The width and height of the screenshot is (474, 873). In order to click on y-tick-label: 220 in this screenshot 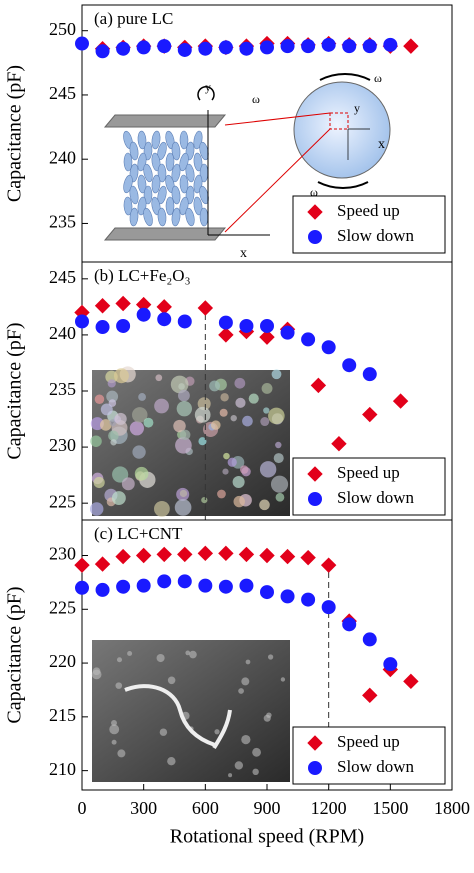, I will do `click(62, 661)`.